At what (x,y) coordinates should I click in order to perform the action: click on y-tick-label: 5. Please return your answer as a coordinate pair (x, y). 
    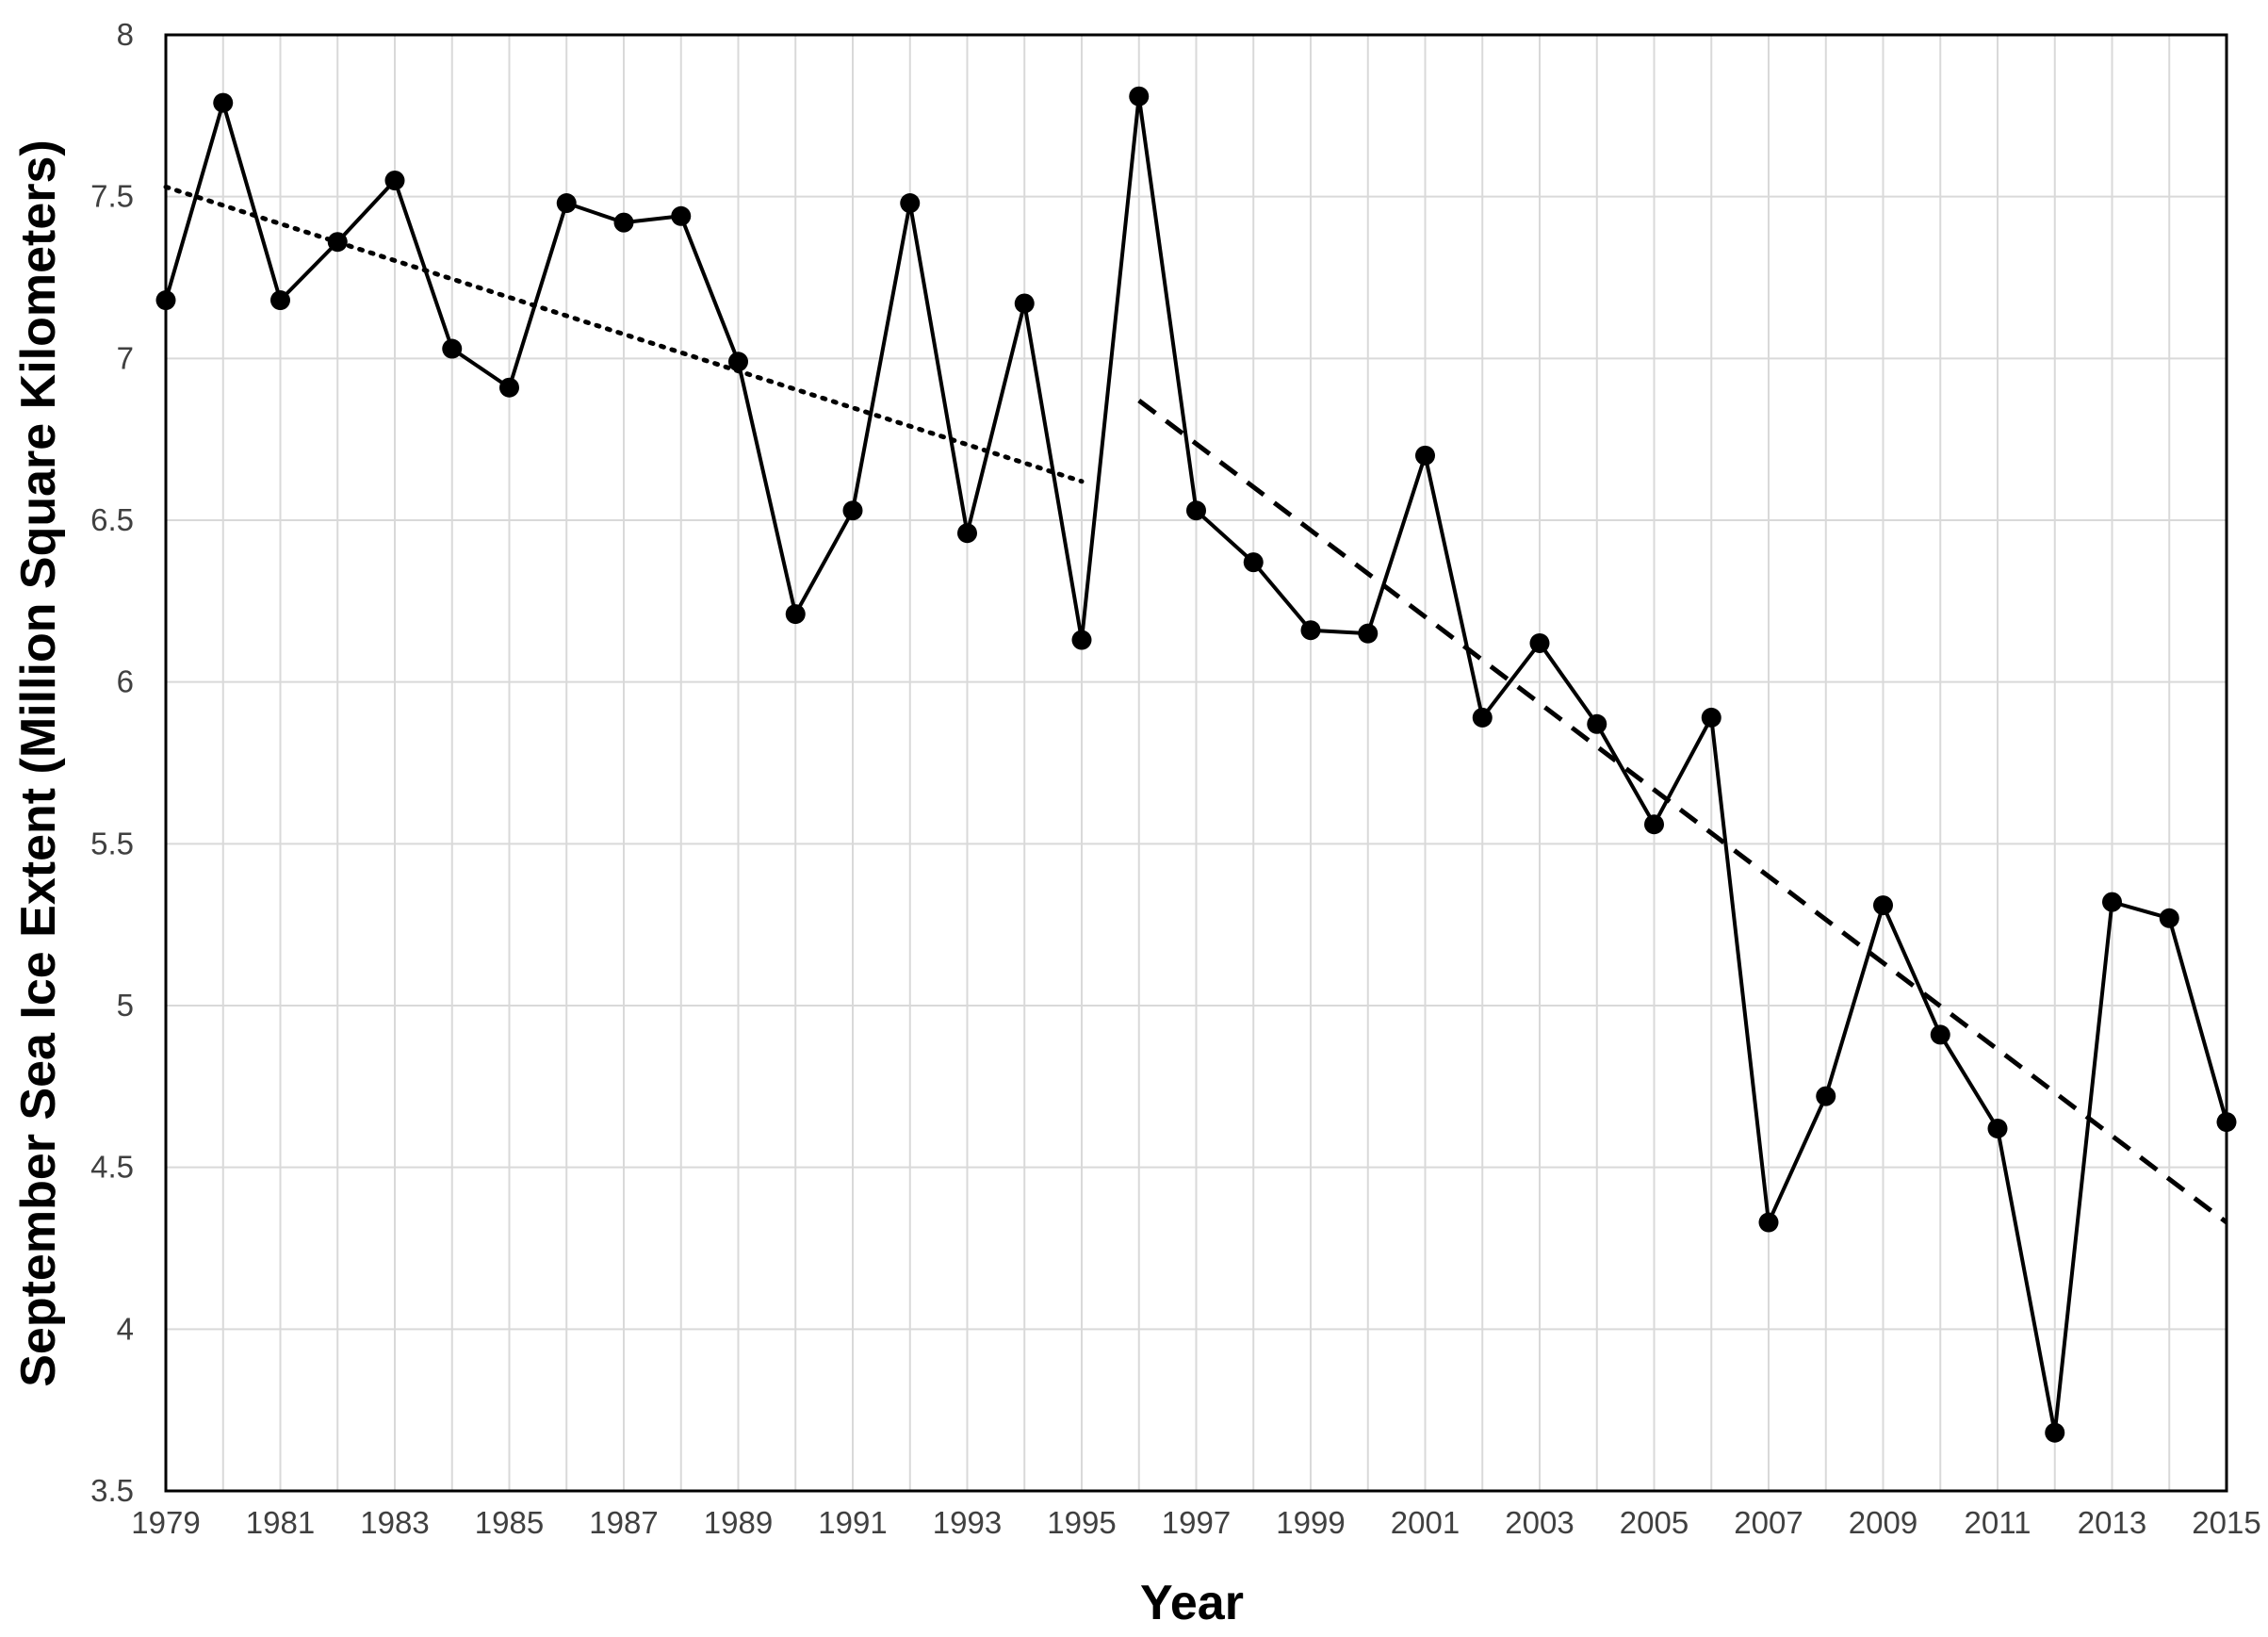
    Looking at the image, I should click on (125, 1006).